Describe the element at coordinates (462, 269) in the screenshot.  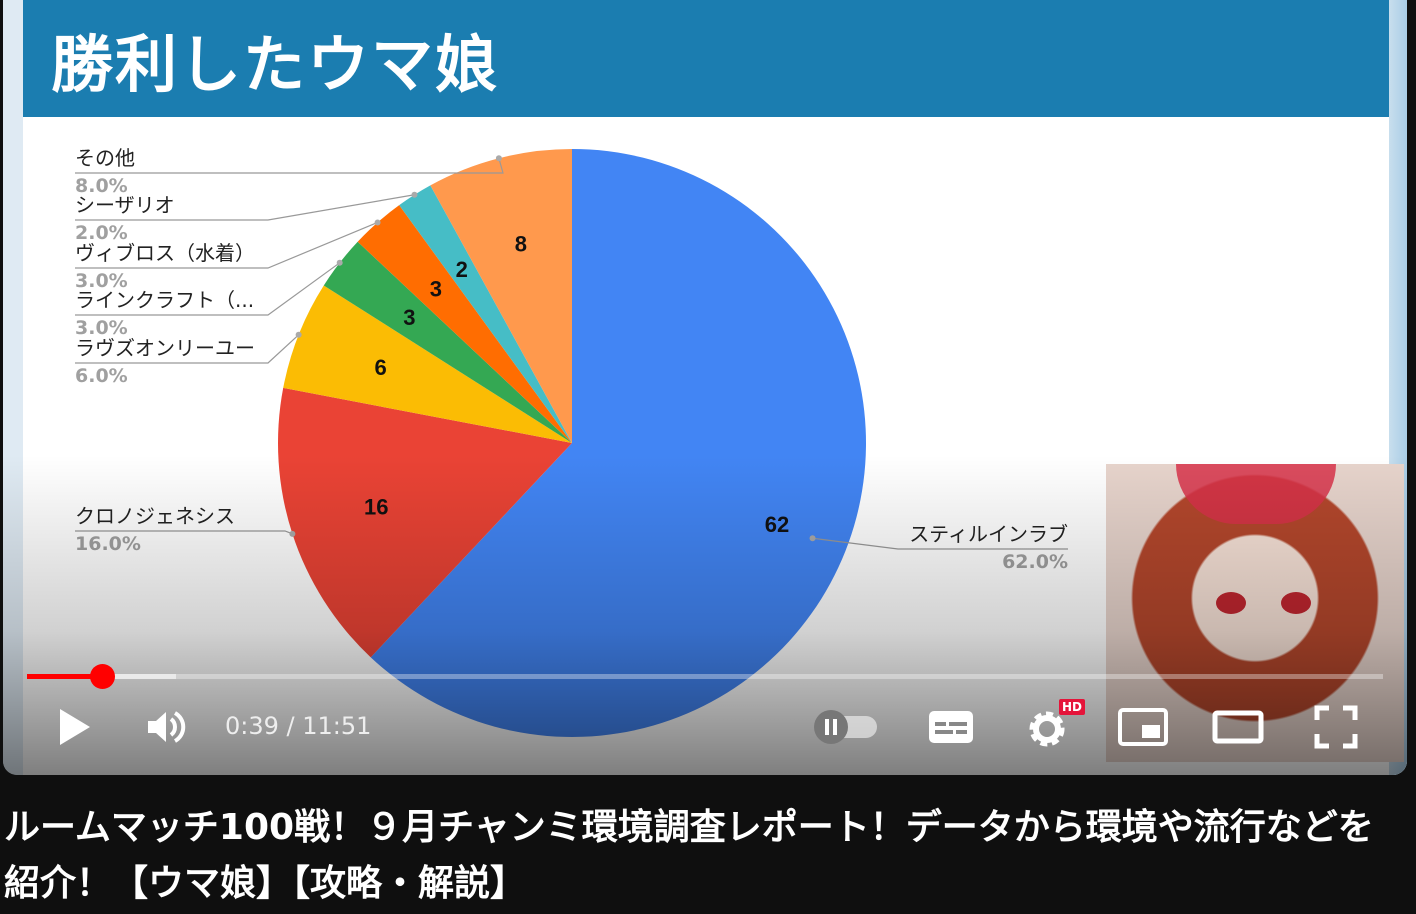
I see `slice-value-label: 2` at that location.